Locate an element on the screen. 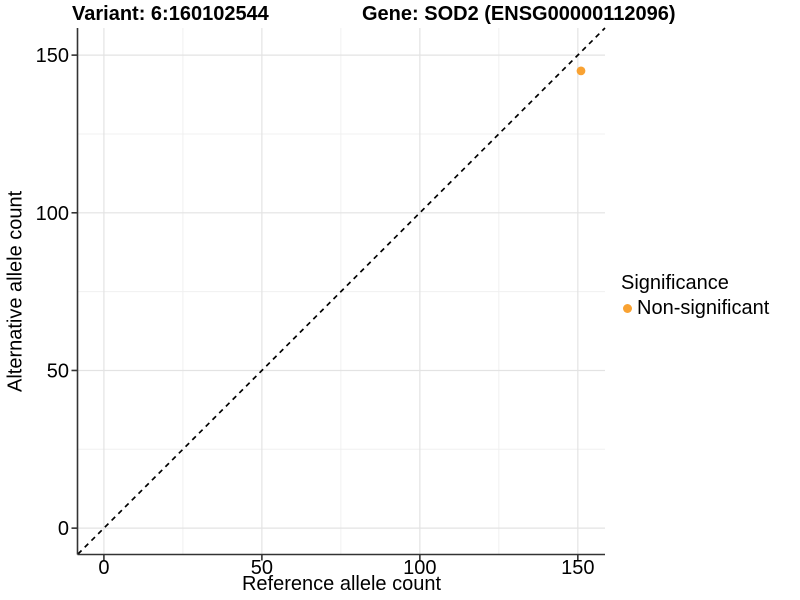 The height and width of the screenshot is (600, 800). legend-item-label: Non-significant is located at coordinates (703, 308).